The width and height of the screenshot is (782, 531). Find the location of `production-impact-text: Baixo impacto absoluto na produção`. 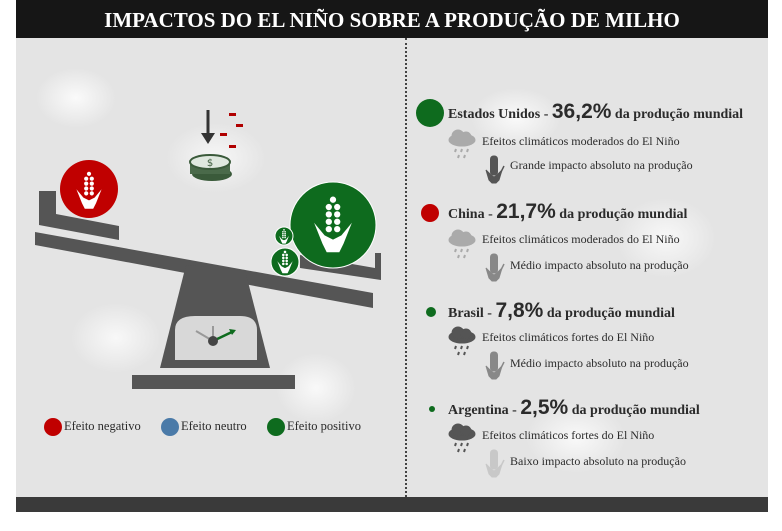

production-impact-text: Baixo impacto absoluto na produção is located at coordinates (598, 461).